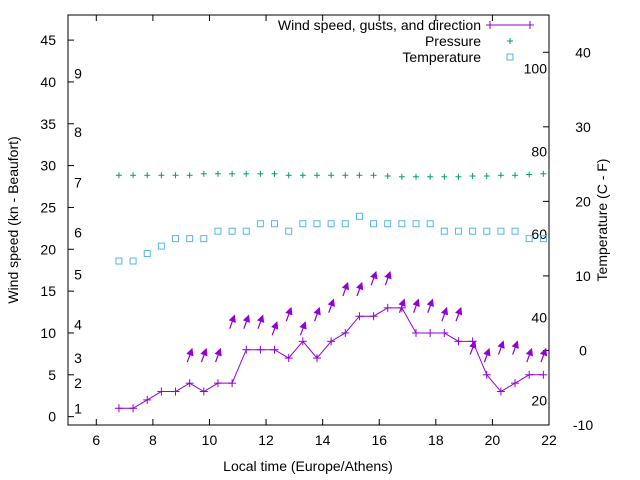 The height and width of the screenshot is (480, 640). I want to click on x-tick-label: 6, so click(96, 440).